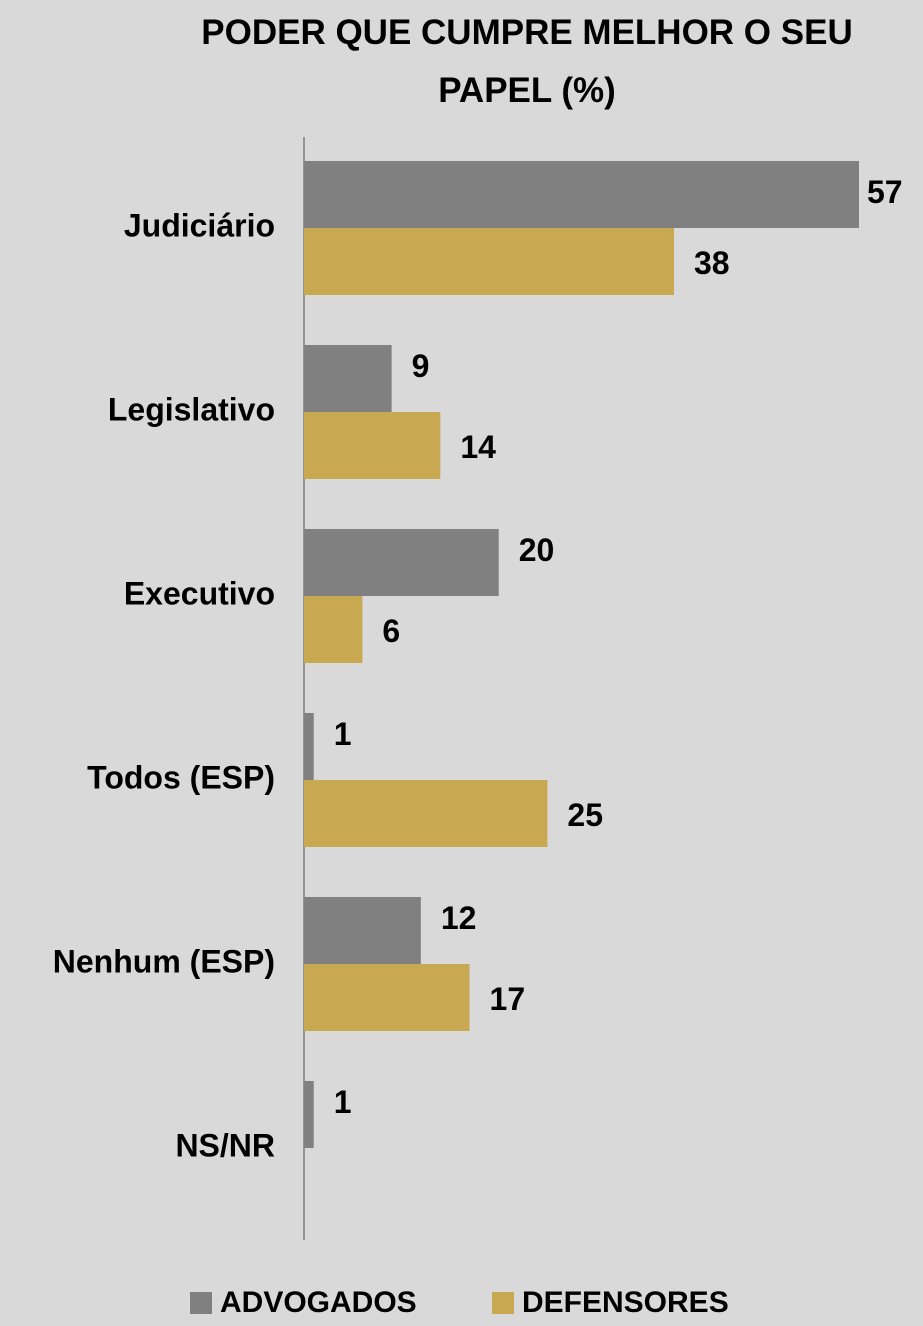  Describe the element at coordinates (537, 550) in the screenshot. I see `value-label: 20` at that location.